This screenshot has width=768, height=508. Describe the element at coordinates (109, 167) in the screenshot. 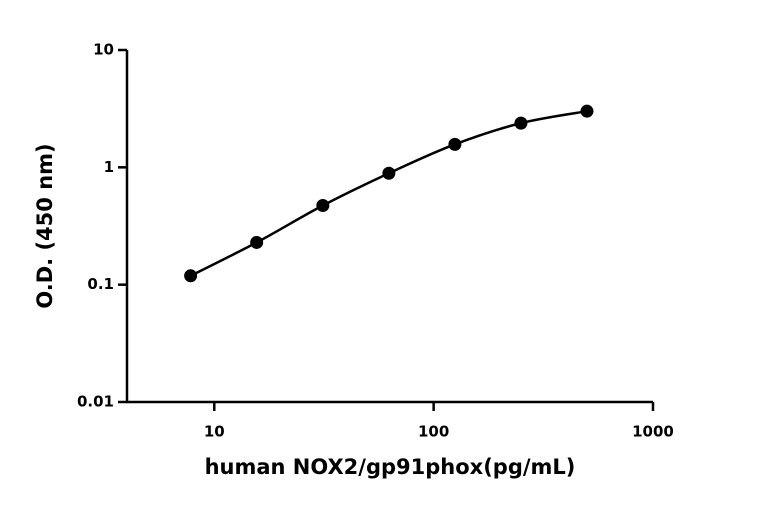

I see `y-tick-label: 1` at that location.